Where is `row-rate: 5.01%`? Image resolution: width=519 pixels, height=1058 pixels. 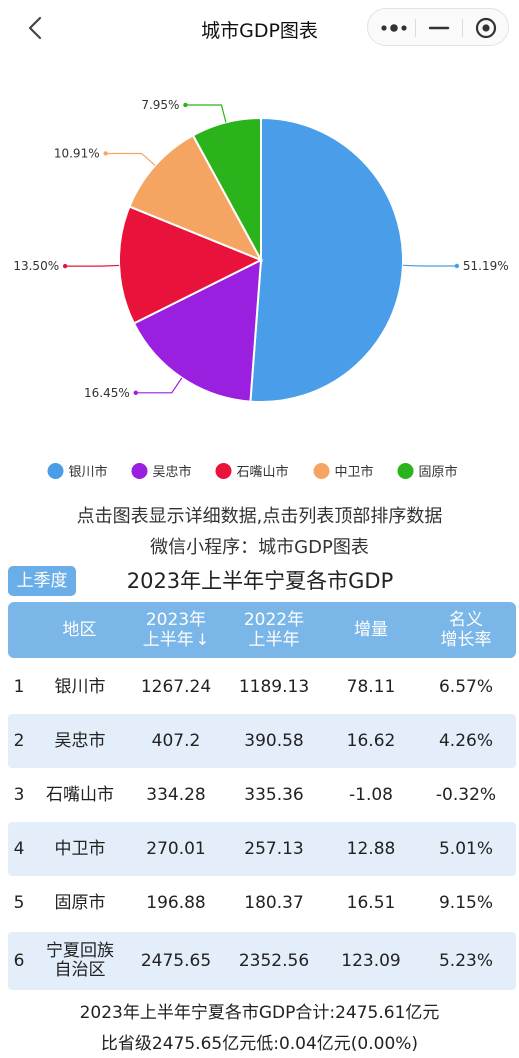 row-rate: 5.01% is located at coordinates (465, 848).